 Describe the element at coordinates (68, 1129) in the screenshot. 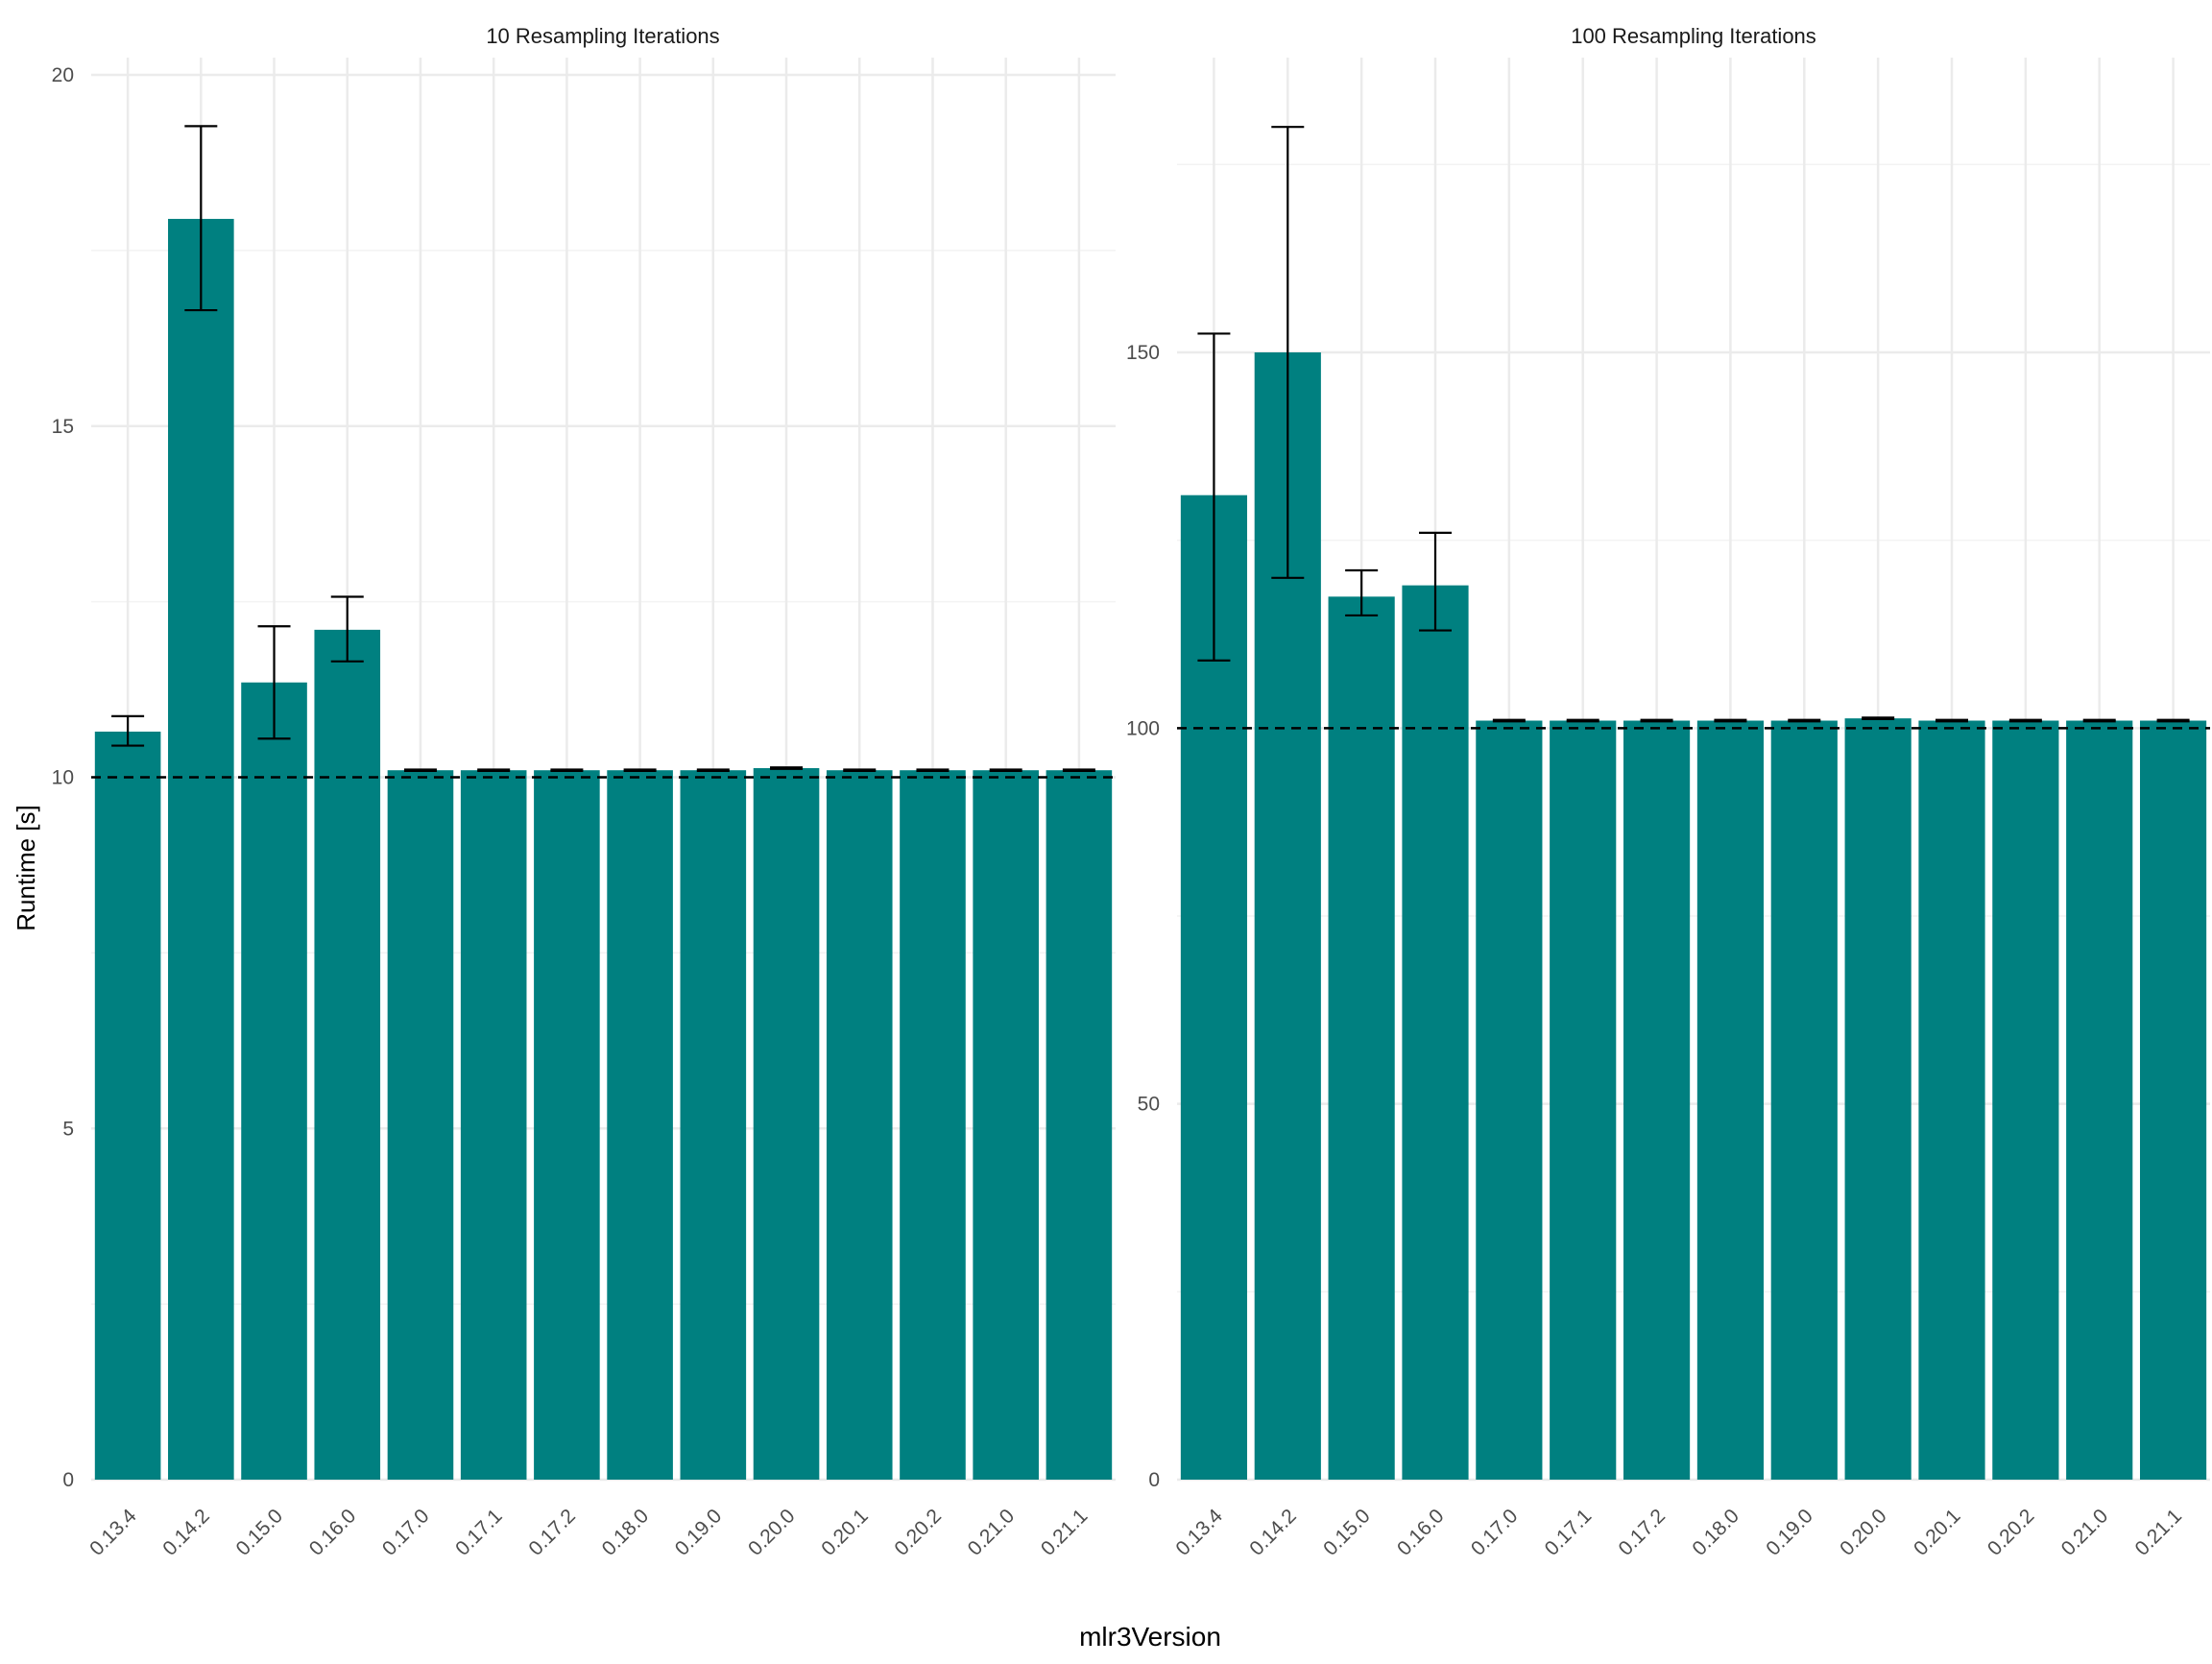

I see `y-tick-label: 5` at that location.